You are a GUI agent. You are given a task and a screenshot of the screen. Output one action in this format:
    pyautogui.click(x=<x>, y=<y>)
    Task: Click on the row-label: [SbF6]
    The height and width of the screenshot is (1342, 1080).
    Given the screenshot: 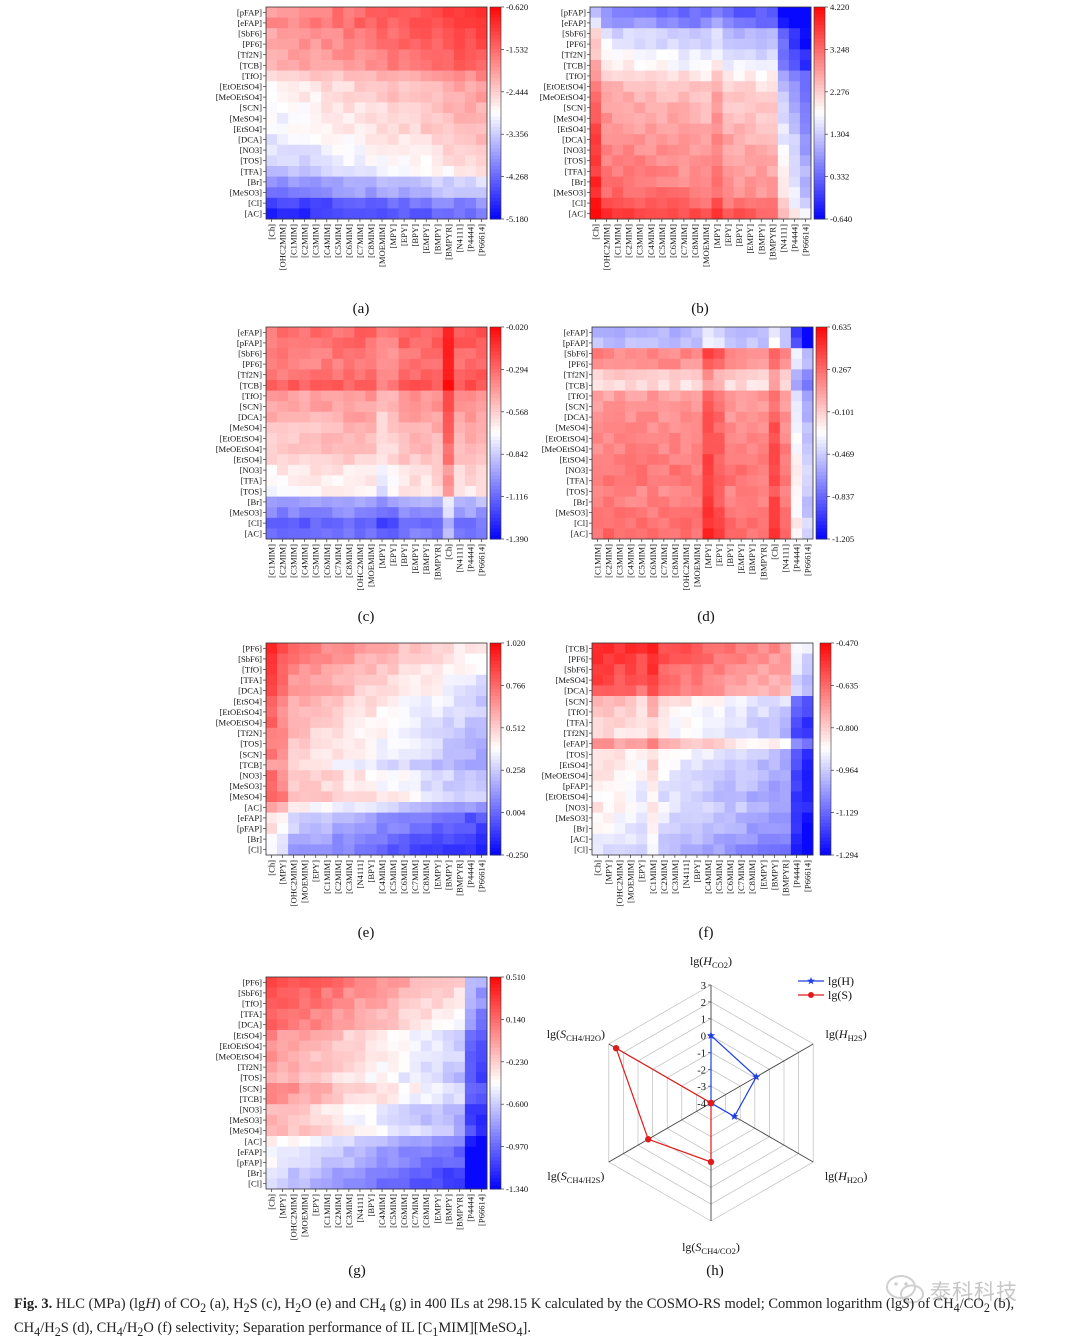 What is the action you would take?
    pyautogui.click(x=250, y=659)
    